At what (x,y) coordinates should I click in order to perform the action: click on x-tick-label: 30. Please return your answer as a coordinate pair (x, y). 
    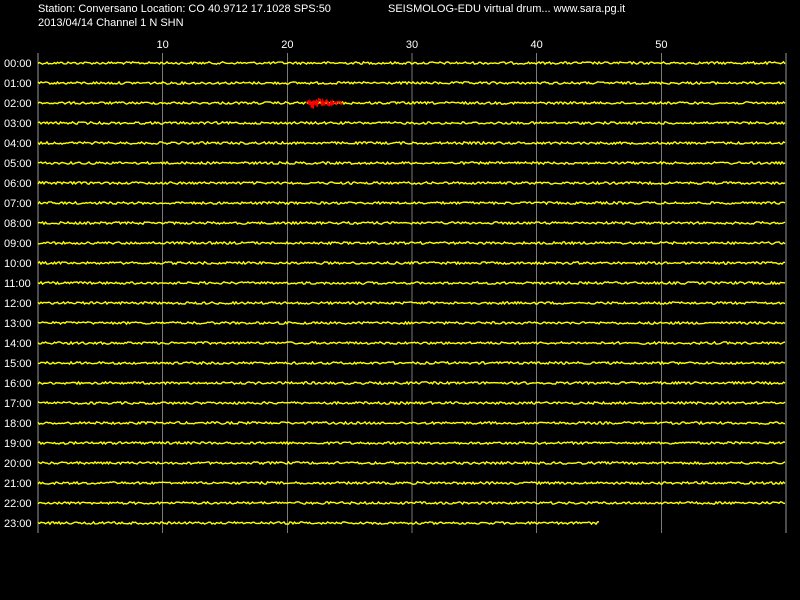
    Looking at the image, I should click on (412, 45).